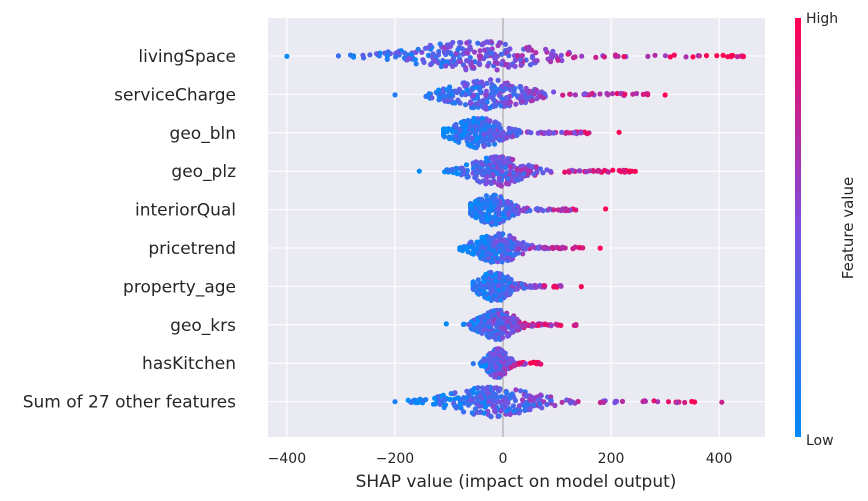 The image size is (868, 501). Describe the element at coordinates (179, 287) in the screenshot. I see `feature-label: property_age` at that location.